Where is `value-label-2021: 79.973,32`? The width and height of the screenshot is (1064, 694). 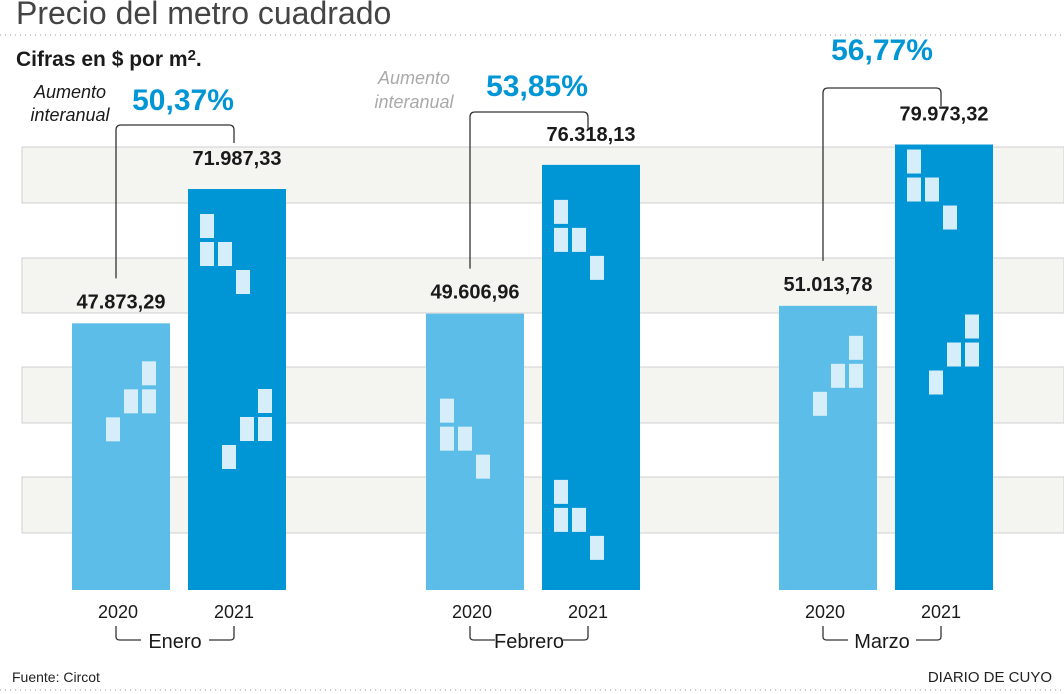
value-label-2021: 79.973,32 is located at coordinates (944, 115).